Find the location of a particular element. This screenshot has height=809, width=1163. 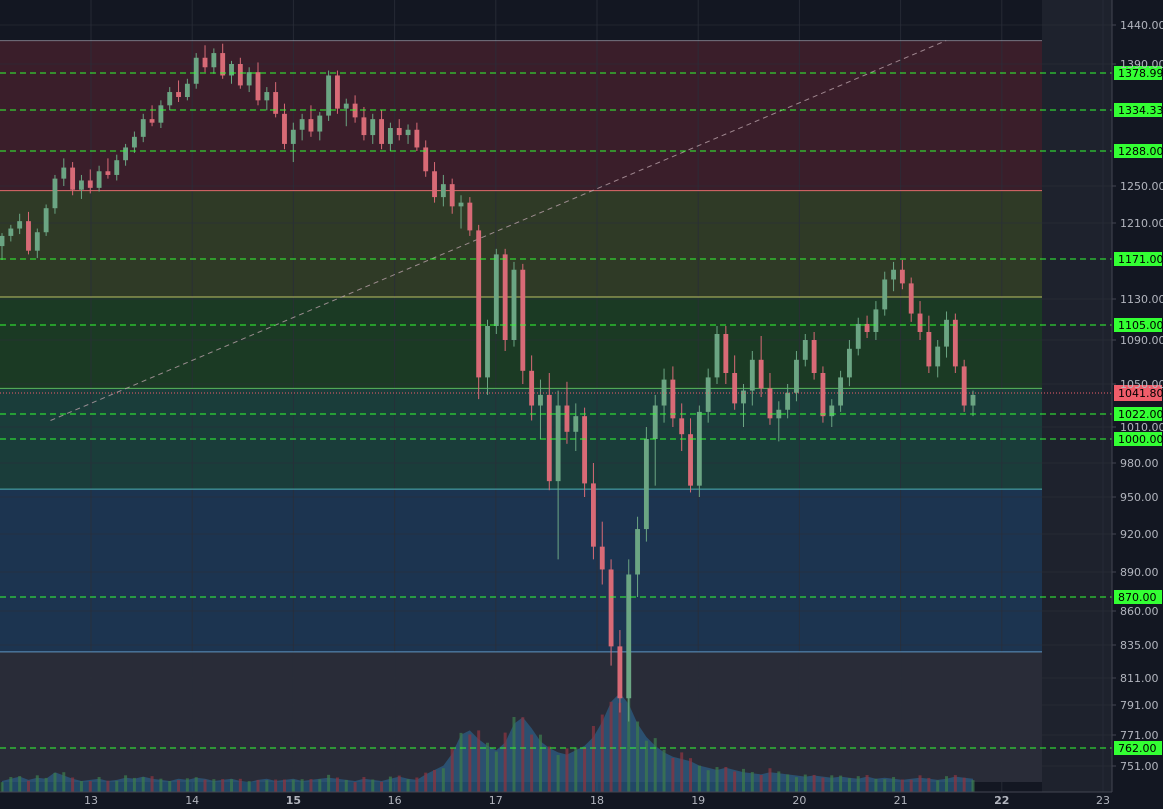

price-tick-label: 1090.00 is located at coordinates (1141, 340).